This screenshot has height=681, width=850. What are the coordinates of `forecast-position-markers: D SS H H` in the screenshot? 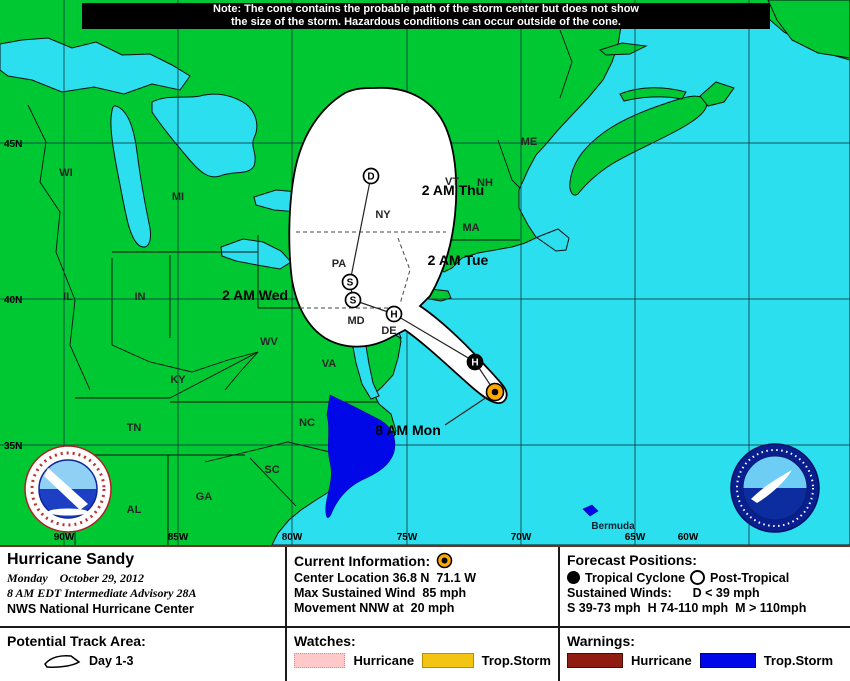 It's located at (423, 284).